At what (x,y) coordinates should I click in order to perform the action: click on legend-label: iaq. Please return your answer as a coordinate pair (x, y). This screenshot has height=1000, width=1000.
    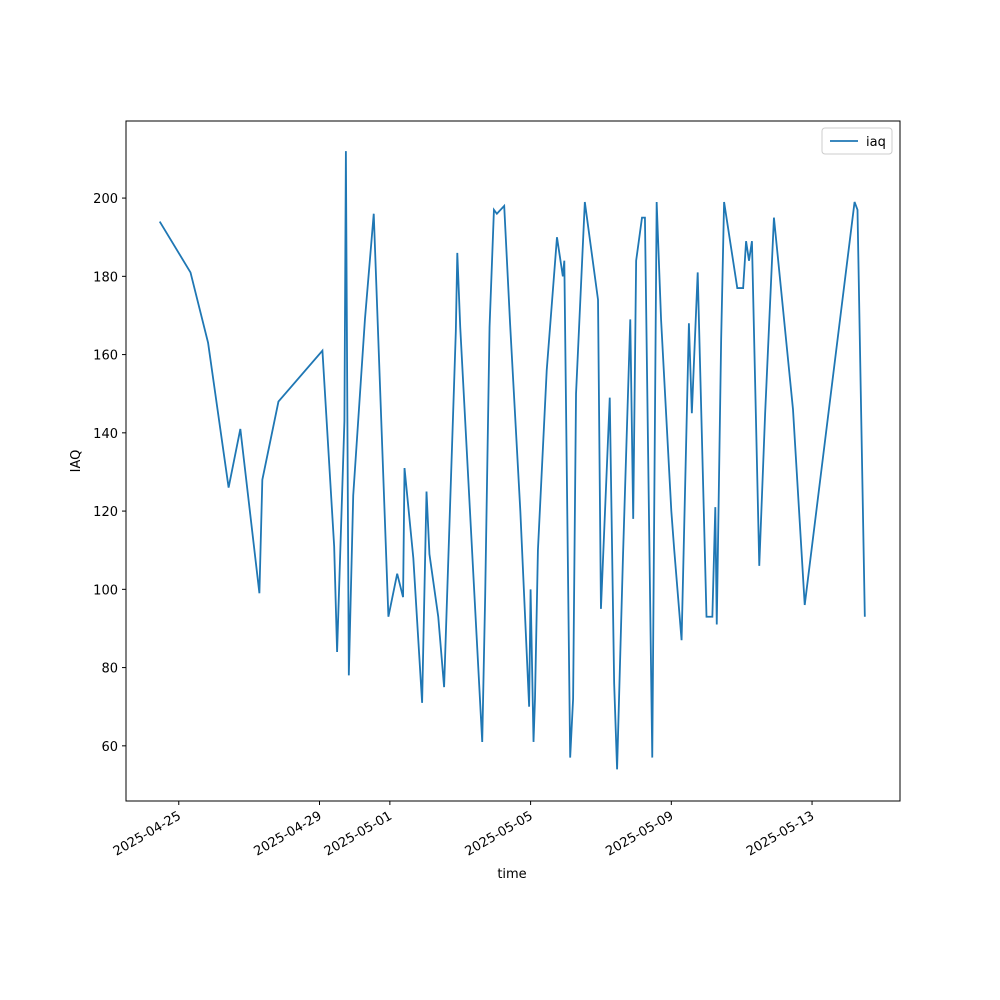
    Looking at the image, I should click on (876, 142).